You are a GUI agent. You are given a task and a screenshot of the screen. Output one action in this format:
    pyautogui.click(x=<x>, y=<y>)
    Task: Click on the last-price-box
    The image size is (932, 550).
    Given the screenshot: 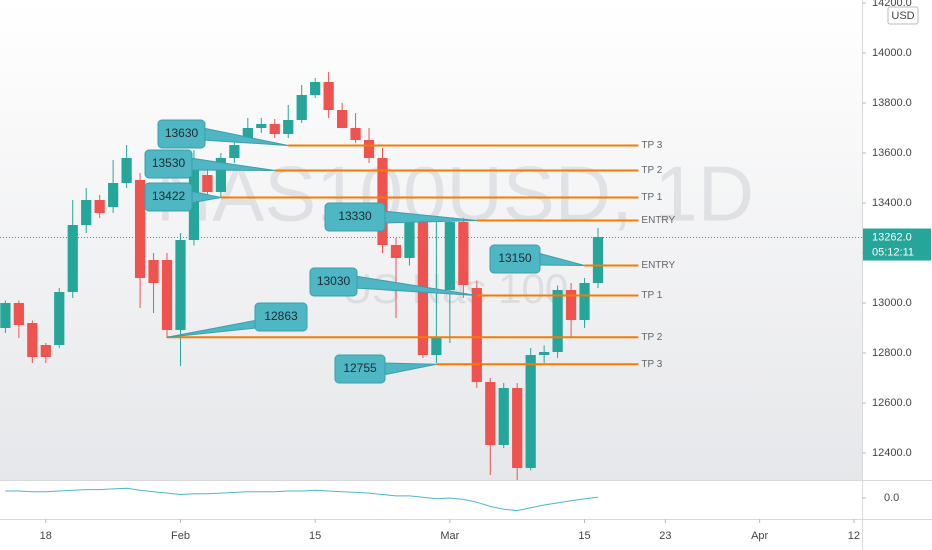 What is the action you would take?
    pyautogui.click(x=897, y=244)
    